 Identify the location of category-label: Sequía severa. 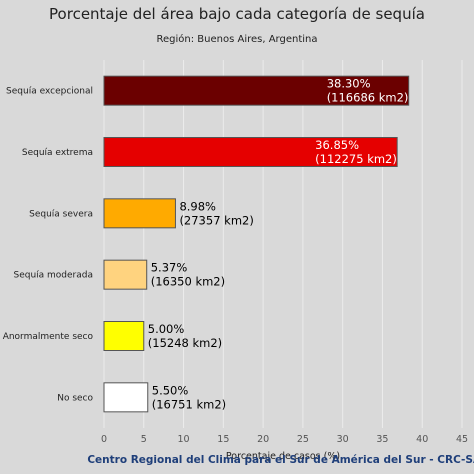
(61, 214).